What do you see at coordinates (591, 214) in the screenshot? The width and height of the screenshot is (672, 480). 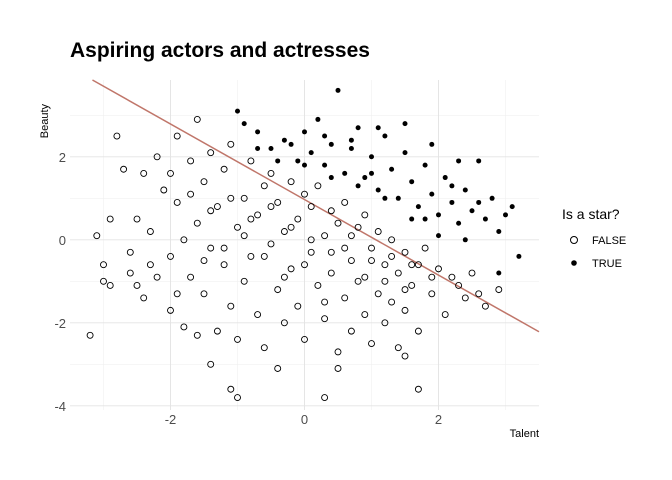 I see `legend-title: Is a star?` at bounding box center [591, 214].